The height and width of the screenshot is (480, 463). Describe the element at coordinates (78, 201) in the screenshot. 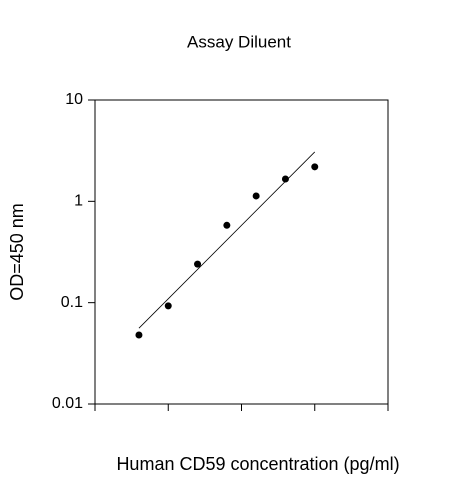

I see `y-tick-label: 1` at that location.